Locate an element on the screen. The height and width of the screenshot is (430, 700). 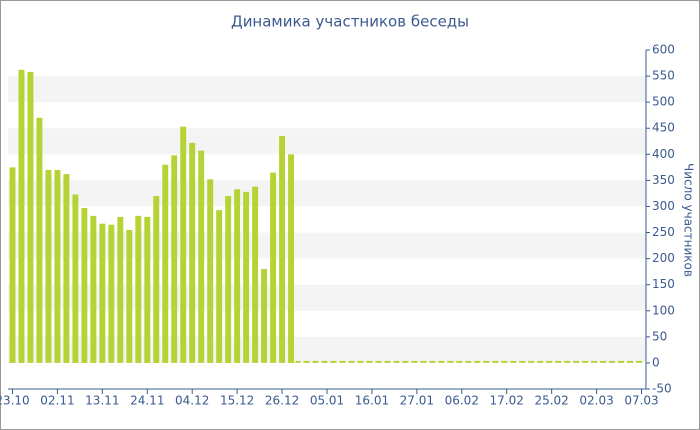
y-tick-label: 350 is located at coordinates (663, 180).